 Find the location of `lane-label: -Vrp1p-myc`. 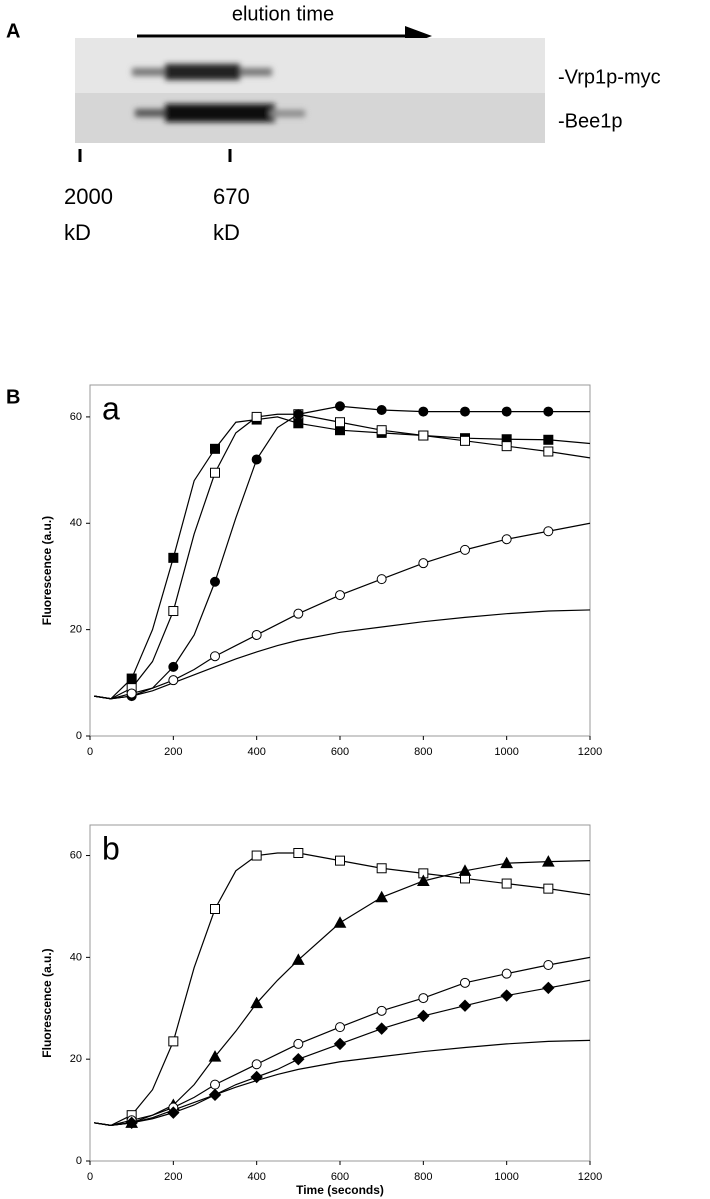

lane-label: -Vrp1p-myc is located at coordinates (609, 77).